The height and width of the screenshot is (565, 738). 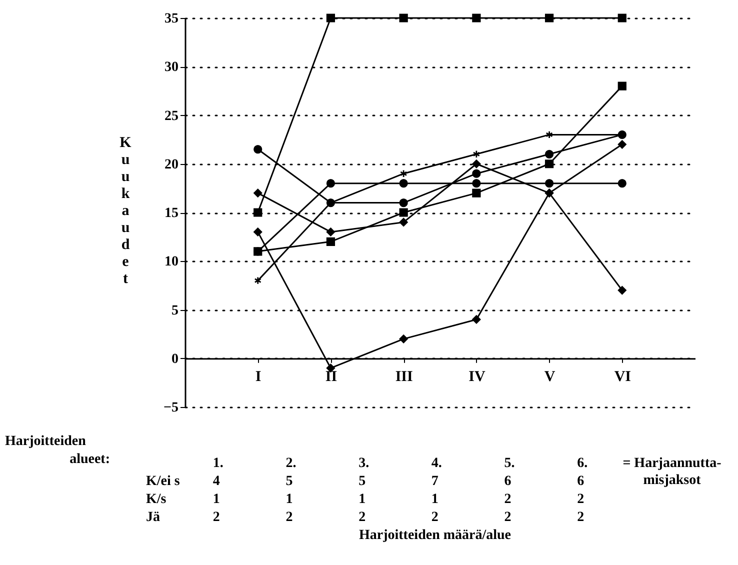 What do you see at coordinates (156, 499) in the screenshot?
I see `text: K/s` at bounding box center [156, 499].